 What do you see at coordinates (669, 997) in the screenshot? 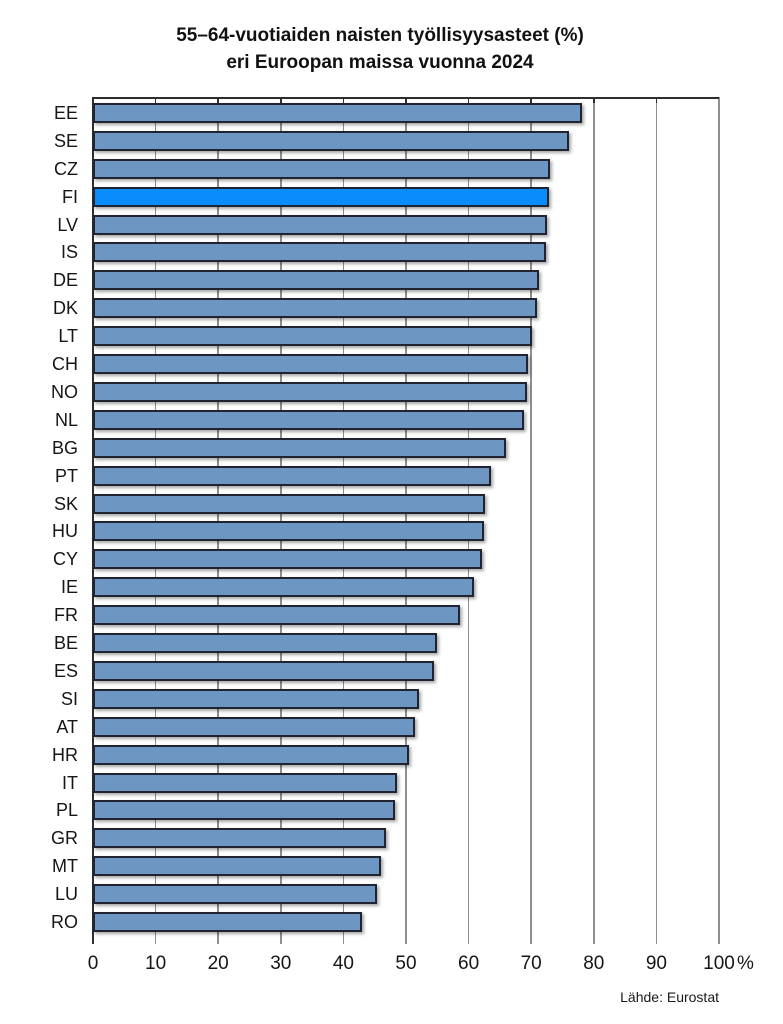
I see `source-note: Lähde: Eurostat` at bounding box center [669, 997].